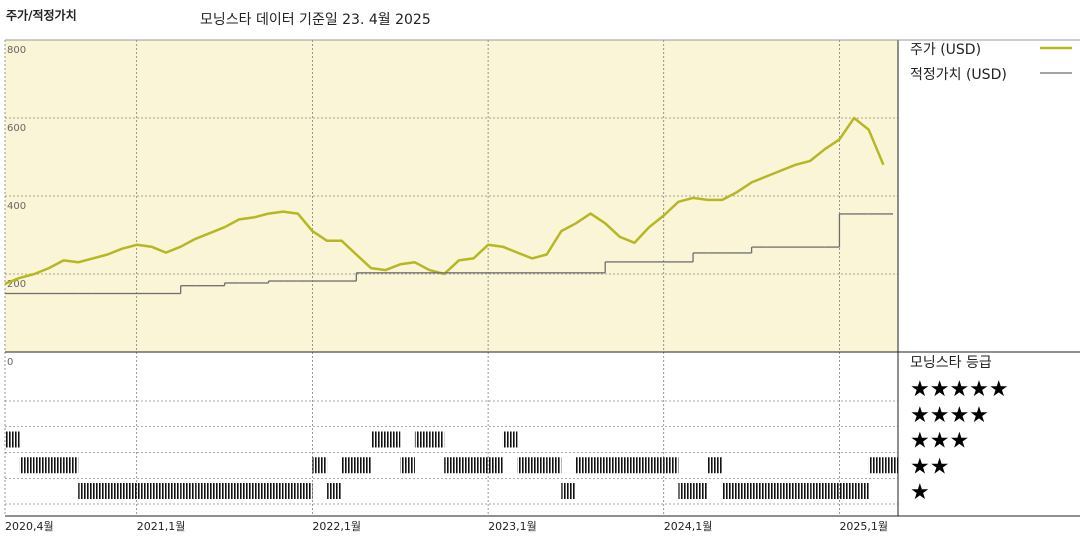 This screenshot has height=540, width=1080. Describe the element at coordinates (16, 284) in the screenshot. I see `y-tick-label: 200` at that location.